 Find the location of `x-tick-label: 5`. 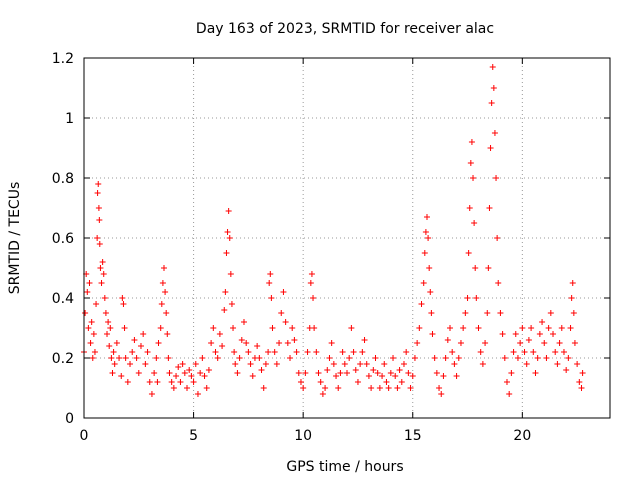

x-tick-label: 5 is located at coordinates (193, 436).